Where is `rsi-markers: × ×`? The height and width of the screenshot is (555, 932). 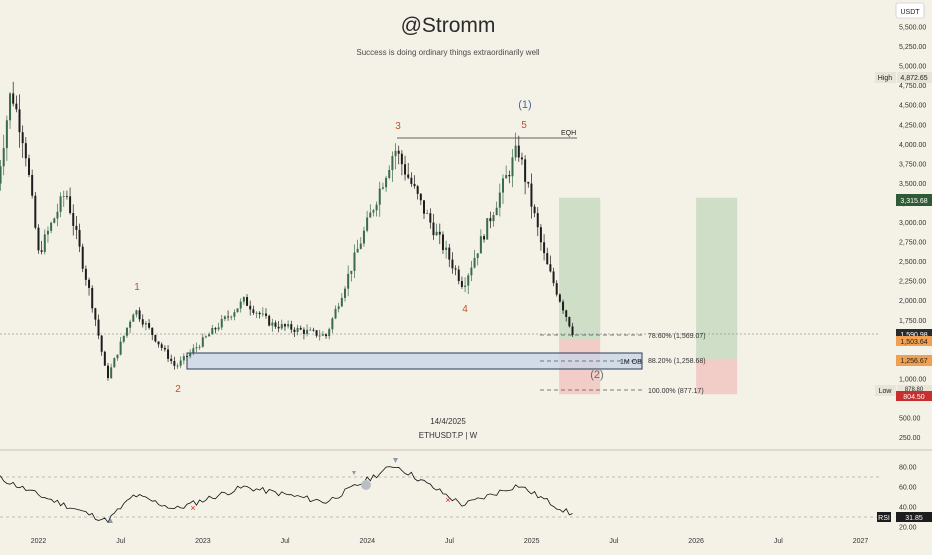 rsi-markers: × × is located at coordinates (279, 490).